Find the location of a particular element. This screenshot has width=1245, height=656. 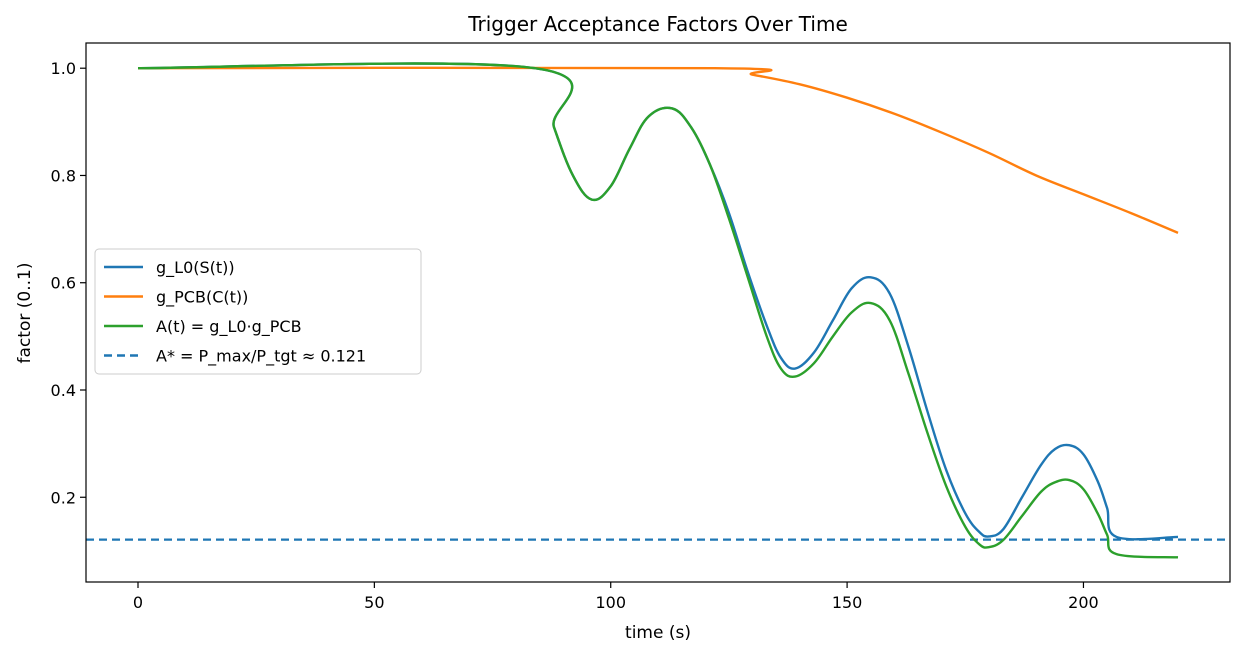

x-axis-label: time (s) is located at coordinates (658, 633).